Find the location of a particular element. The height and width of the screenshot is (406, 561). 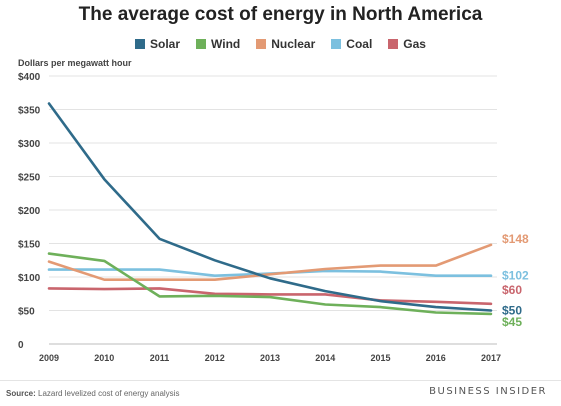

y-tick-label-50: $50 is located at coordinates (26, 312).